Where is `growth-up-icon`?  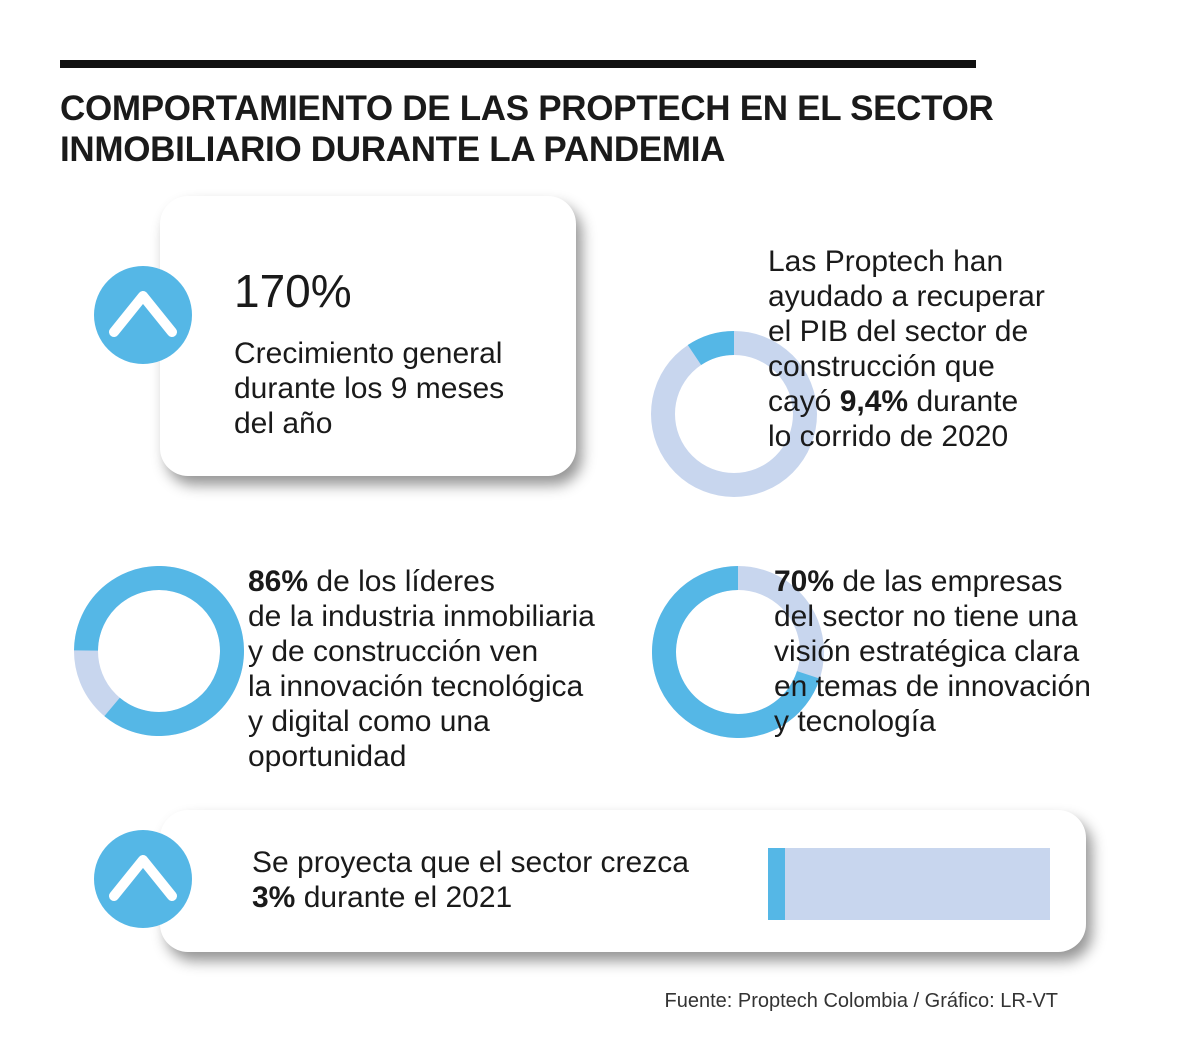
growth-up-icon is located at coordinates (143, 315).